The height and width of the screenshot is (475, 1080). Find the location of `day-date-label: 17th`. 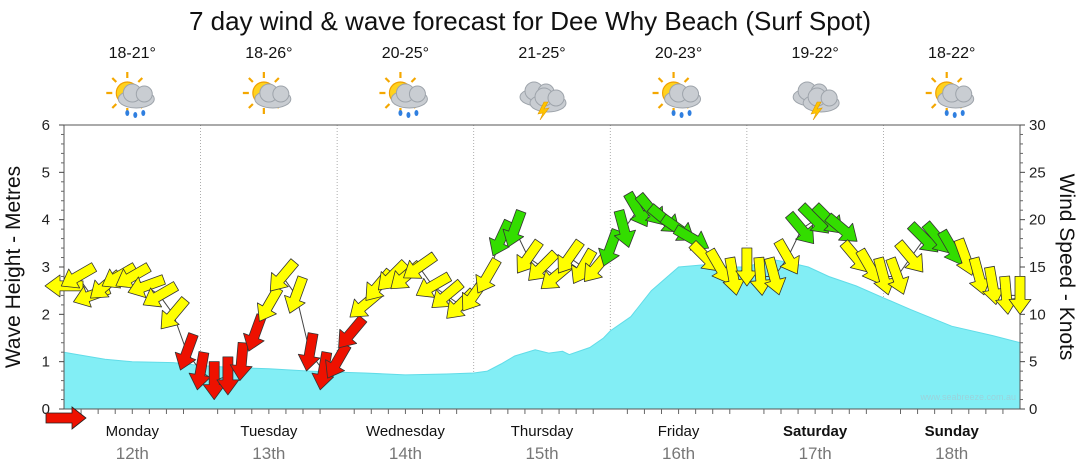

day-date-label: 17th is located at coordinates (815, 453).